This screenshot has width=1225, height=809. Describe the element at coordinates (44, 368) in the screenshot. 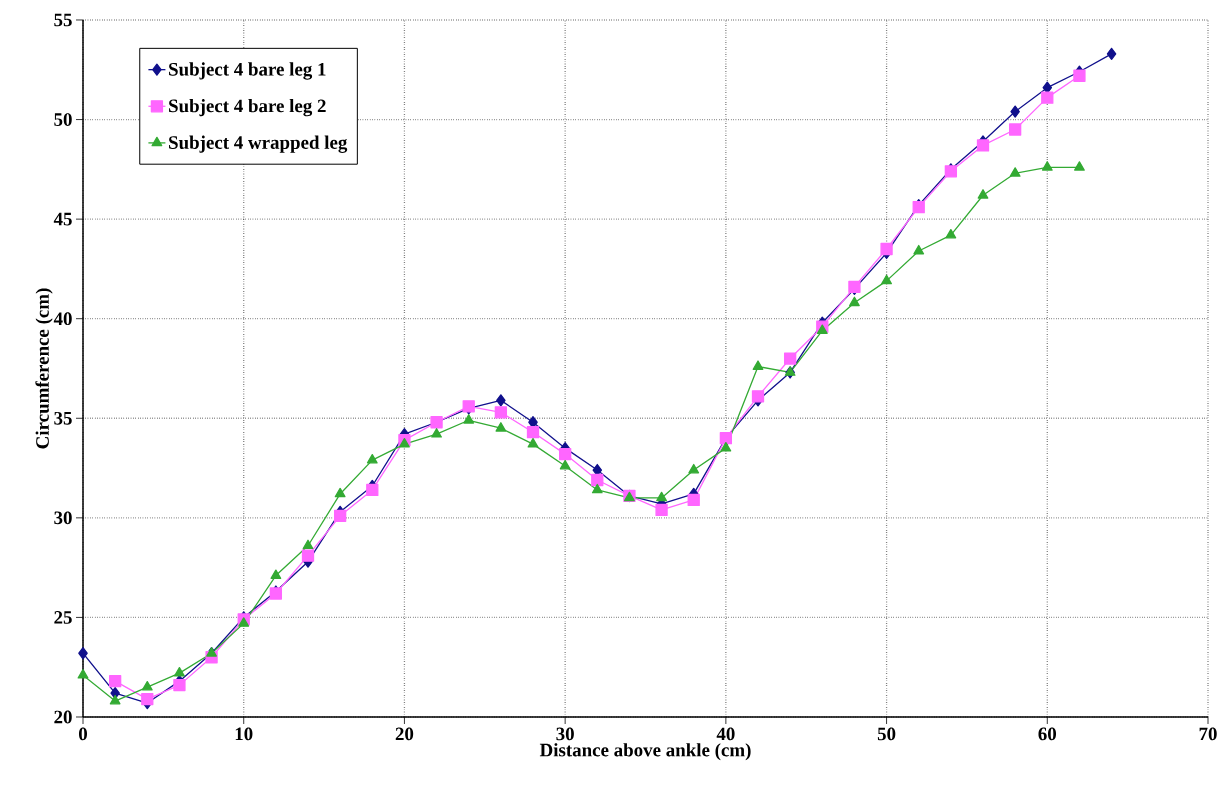

I see `y-axis-title: Circumference (cm)` at that location.